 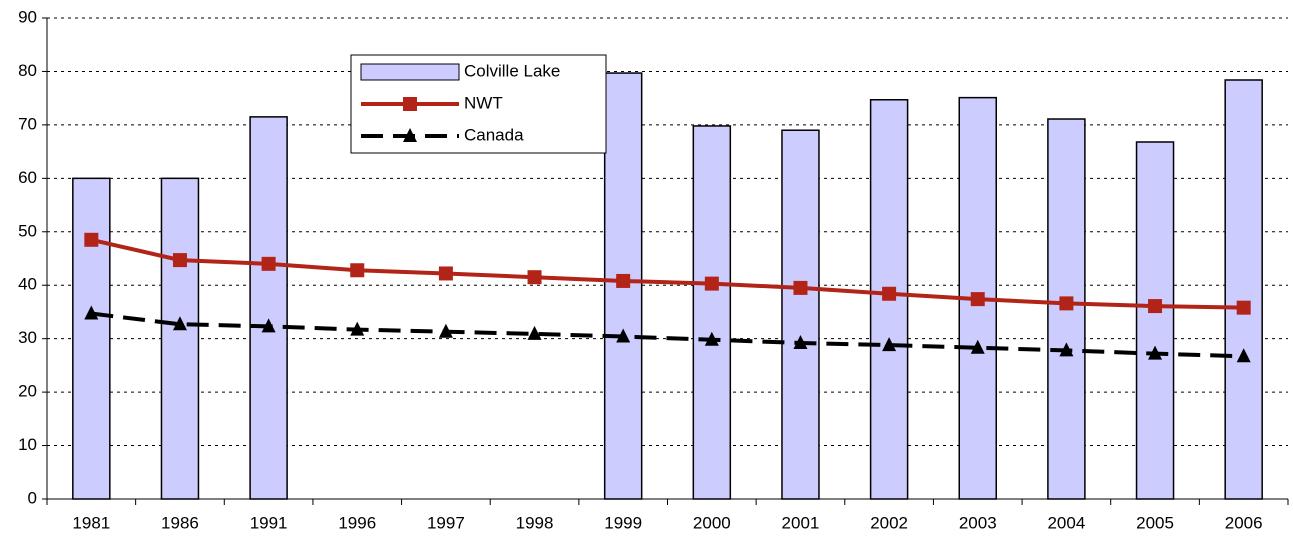 What do you see at coordinates (1155, 522) in the screenshot?
I see `x-tick-label: 2005` at bounding box center [1155, 522].